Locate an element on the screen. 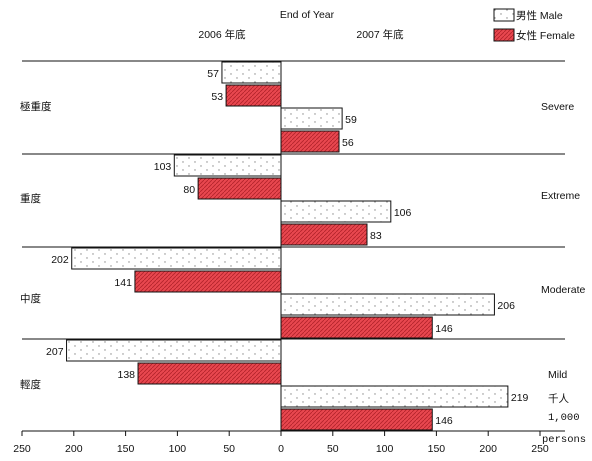  legend-female-swatch is located at coordinates (504, 35).